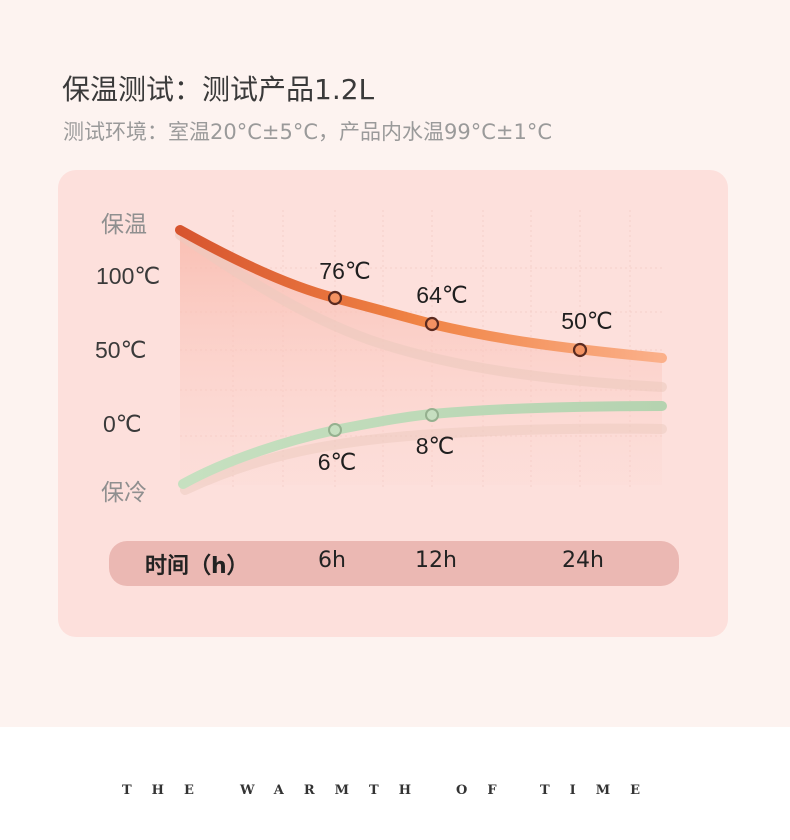  Describe the element at coordinates (486, 790) in the screenshot. I see `motto-word-3: OF` at that location.